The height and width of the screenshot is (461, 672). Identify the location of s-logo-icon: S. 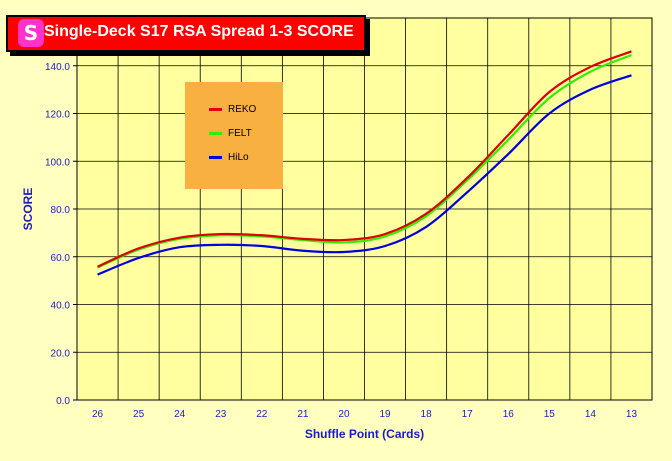
(31, 33).